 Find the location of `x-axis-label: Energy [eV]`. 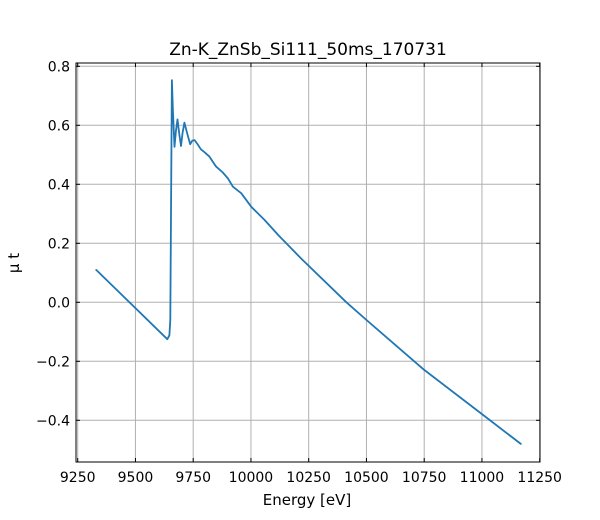

x-axis-label: Energy [eV] is located at coordinates (307, 500).